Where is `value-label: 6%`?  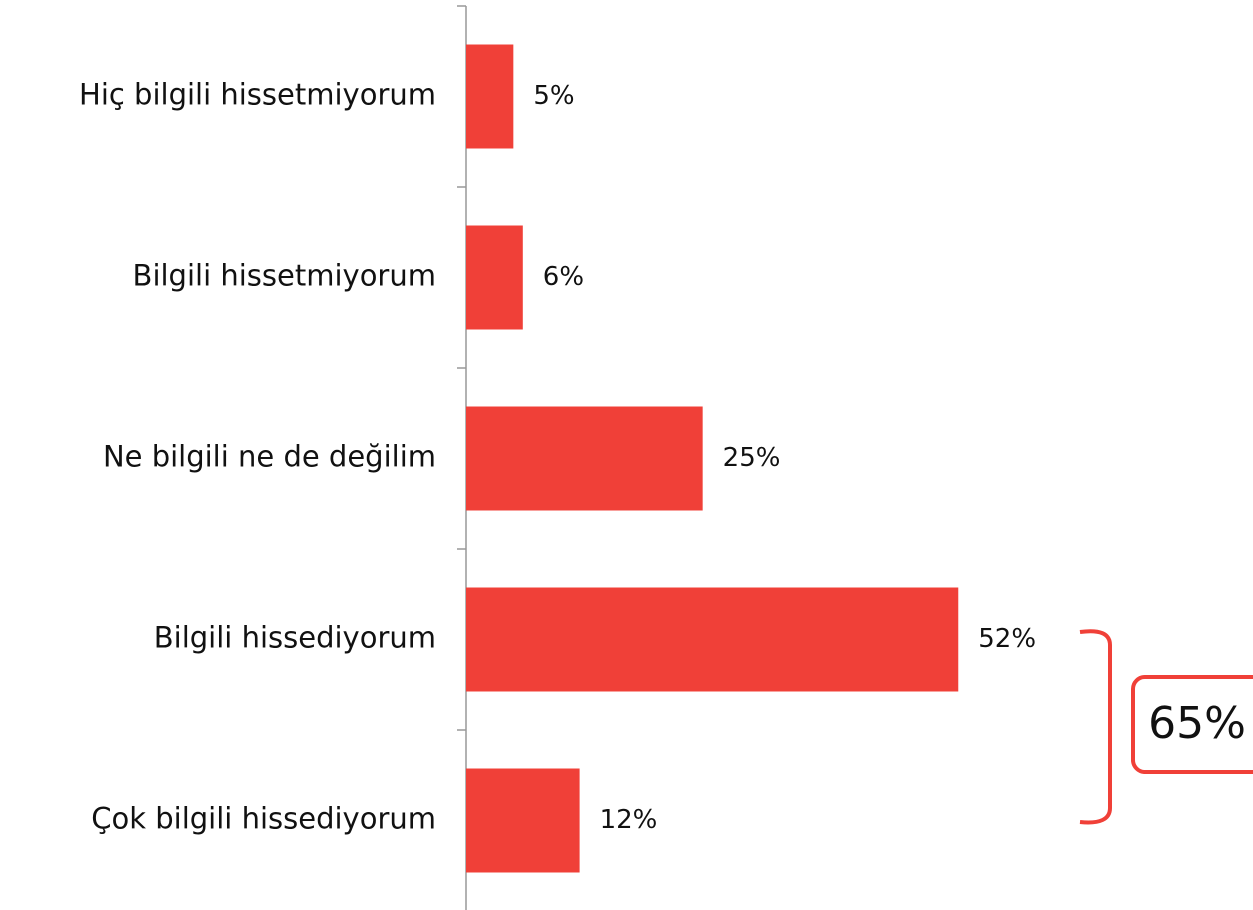 value-label: 6% is located at coordinates (563, 277).